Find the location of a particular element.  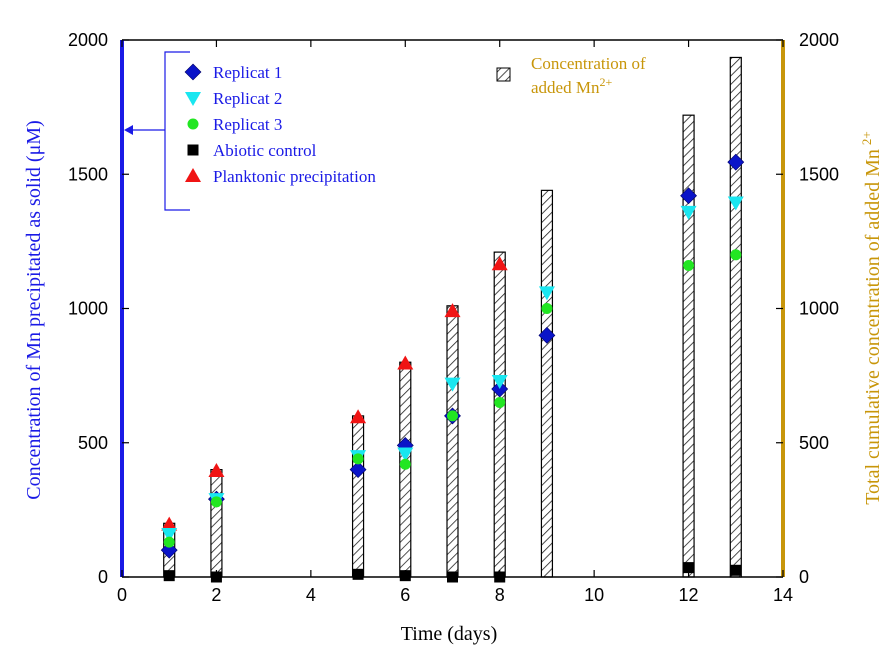

y-tick-label-left: 500 is located at coordinates (93, 443).